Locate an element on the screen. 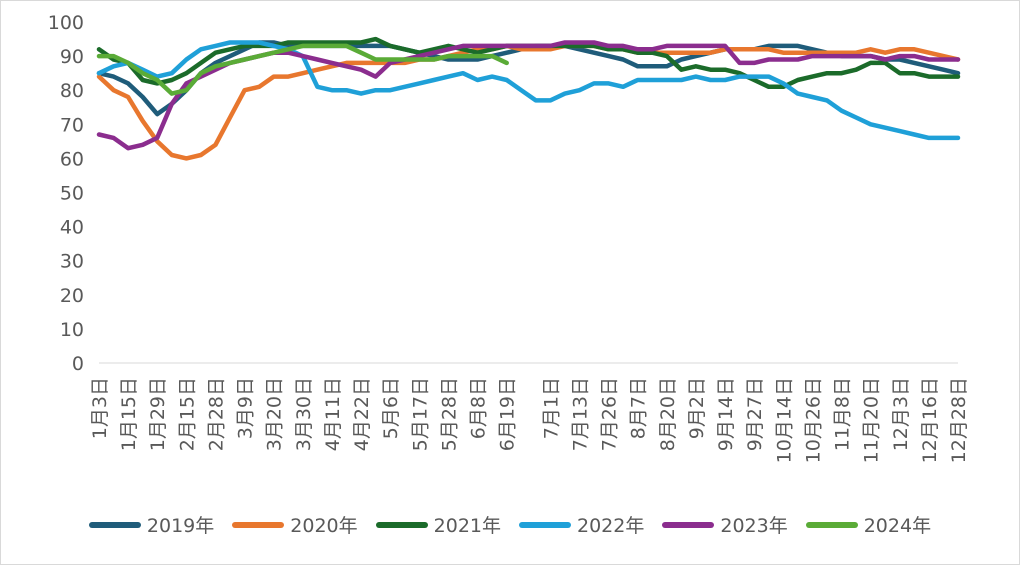  x-tick-label: 11月8日 is located at coordinates (843, 414).